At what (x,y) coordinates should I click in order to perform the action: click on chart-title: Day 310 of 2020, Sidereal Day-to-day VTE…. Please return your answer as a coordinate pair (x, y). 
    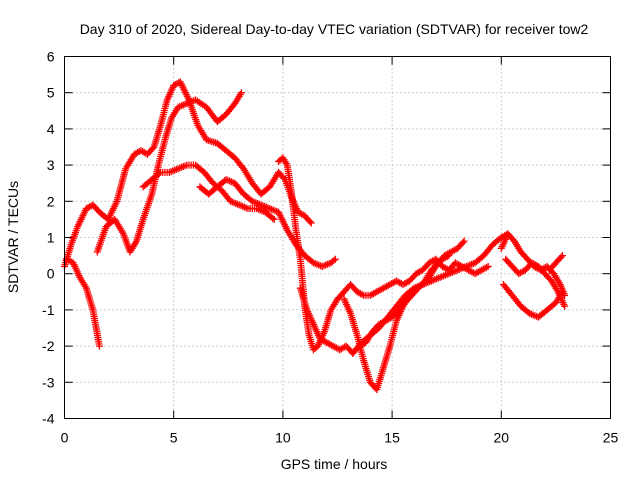
    Looking at the image, I should click on (334, 29).